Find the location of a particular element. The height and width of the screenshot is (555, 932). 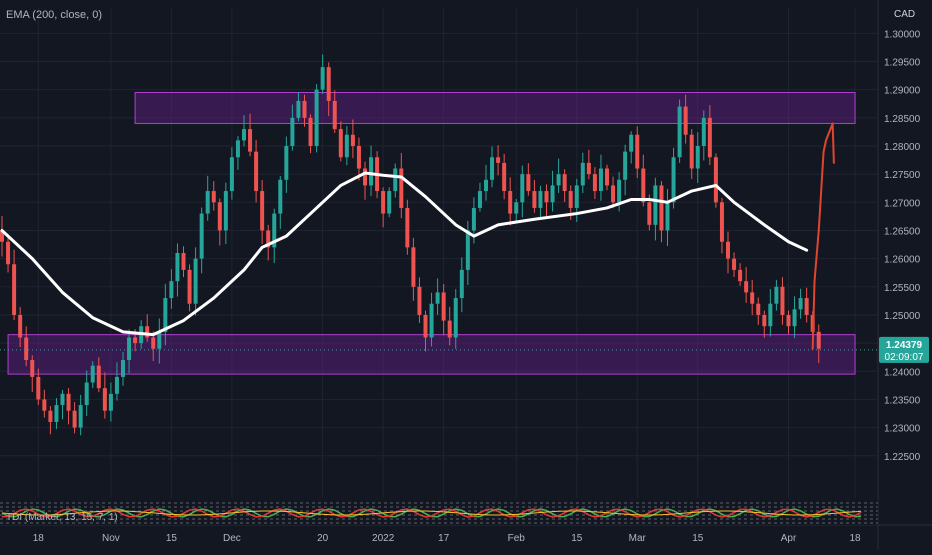

price-tick-label: 1.29000 is located at coordinates (902, 91).